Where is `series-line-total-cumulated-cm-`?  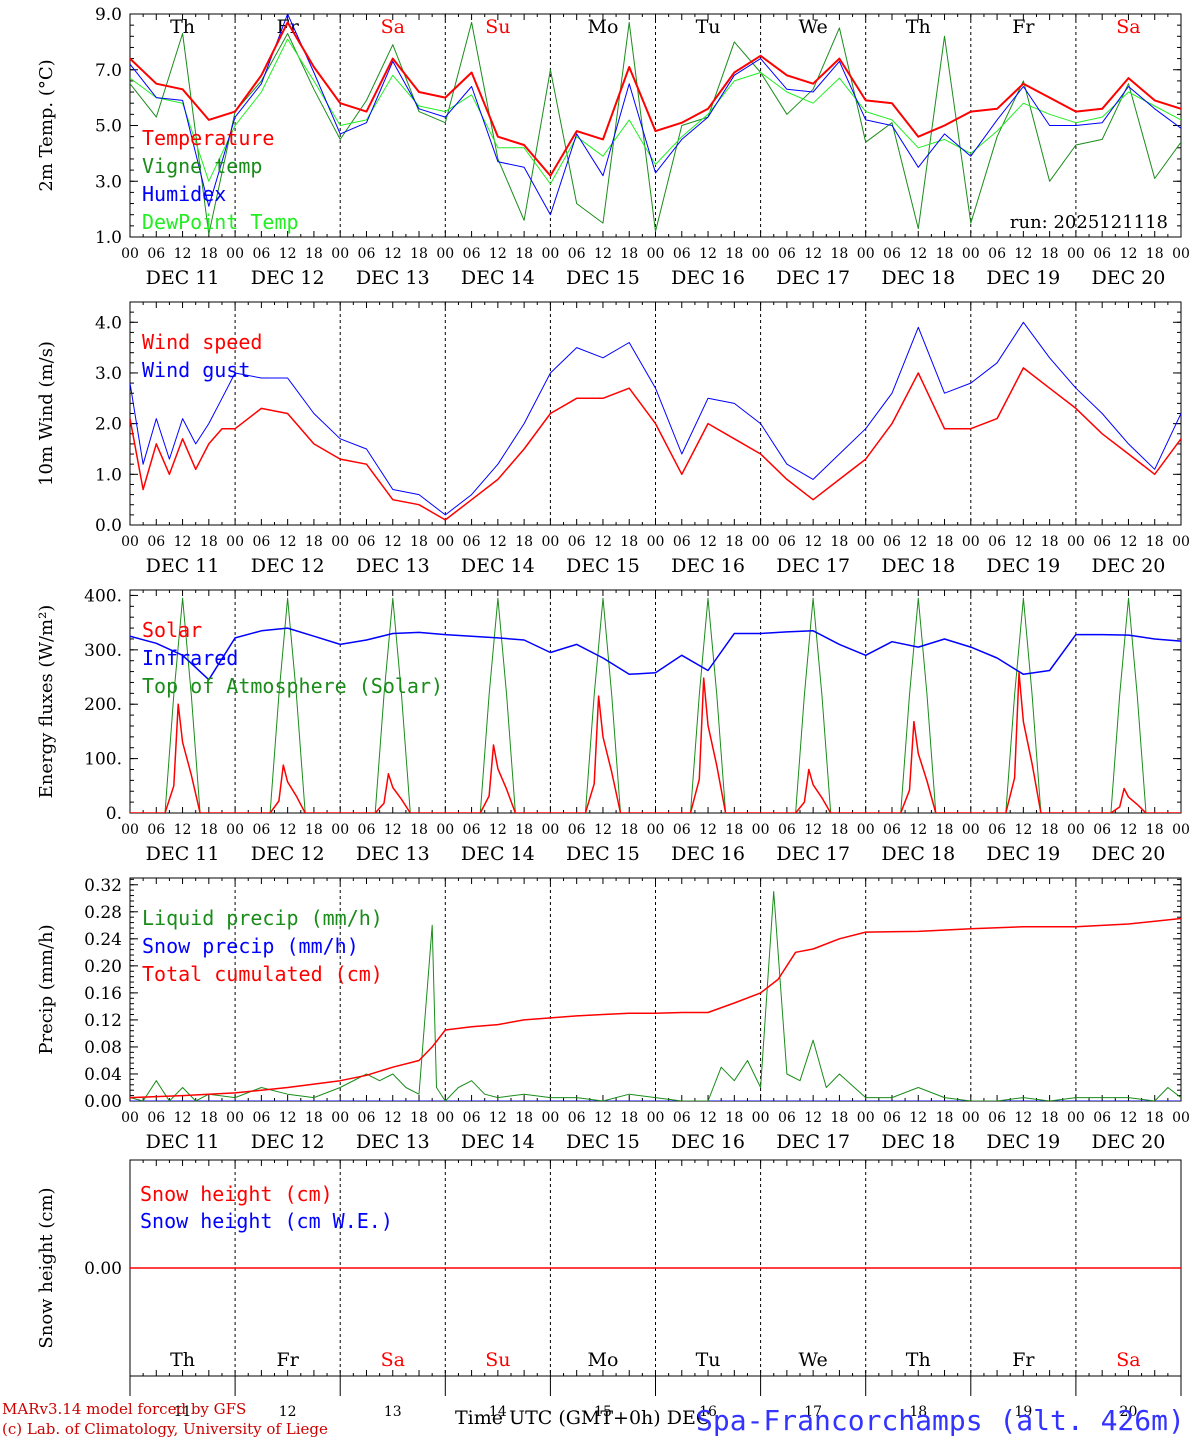 series-line-total-cumulated-cm- is located at coordinates (655, 1008).